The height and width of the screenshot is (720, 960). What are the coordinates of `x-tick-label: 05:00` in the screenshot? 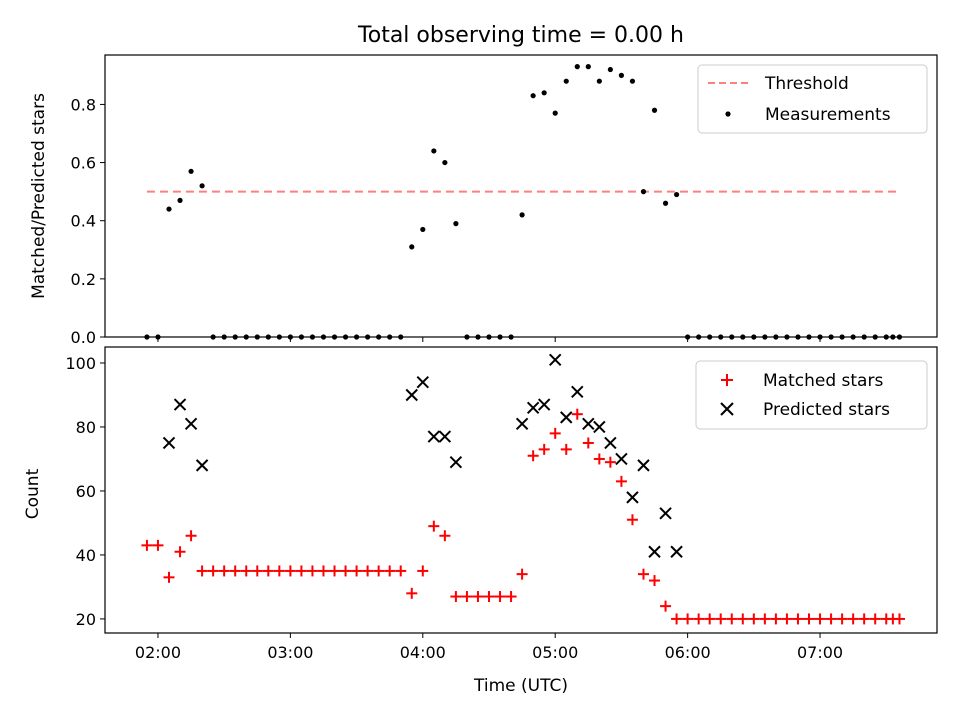 It's located at (555, 652).